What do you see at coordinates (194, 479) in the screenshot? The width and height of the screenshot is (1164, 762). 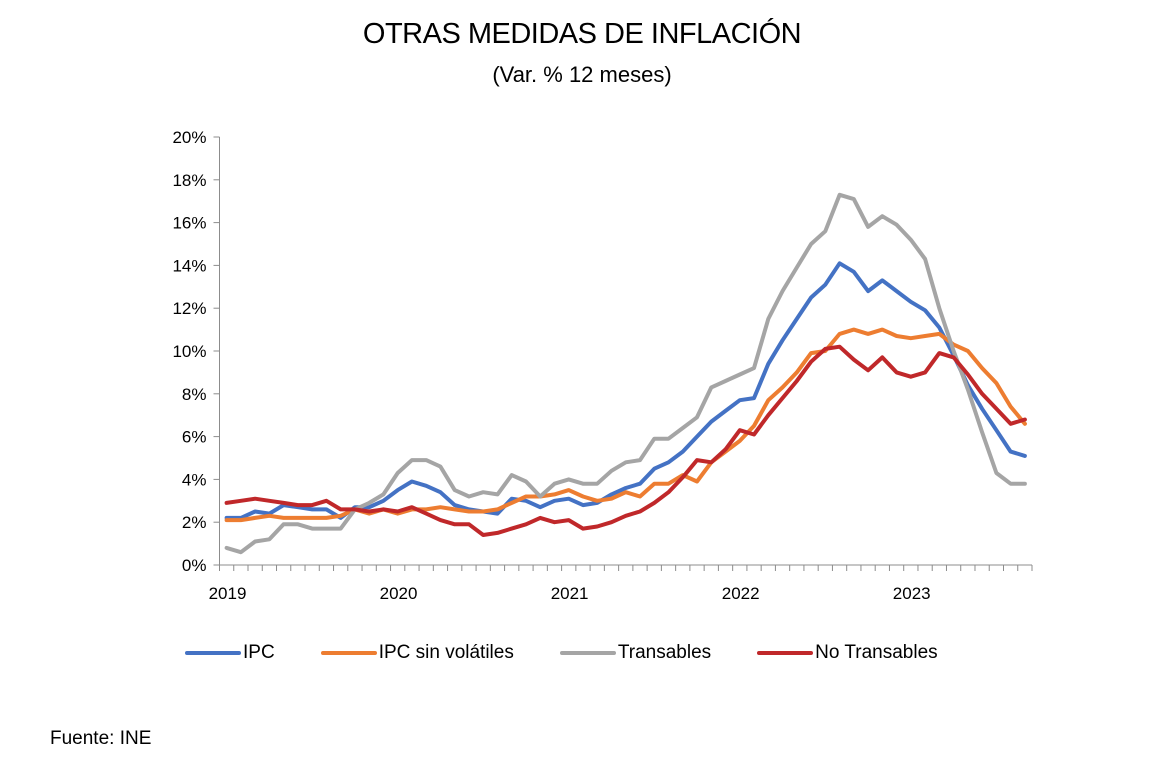 I see `y-tick-label: 4%` at bounding box center [194, 479].